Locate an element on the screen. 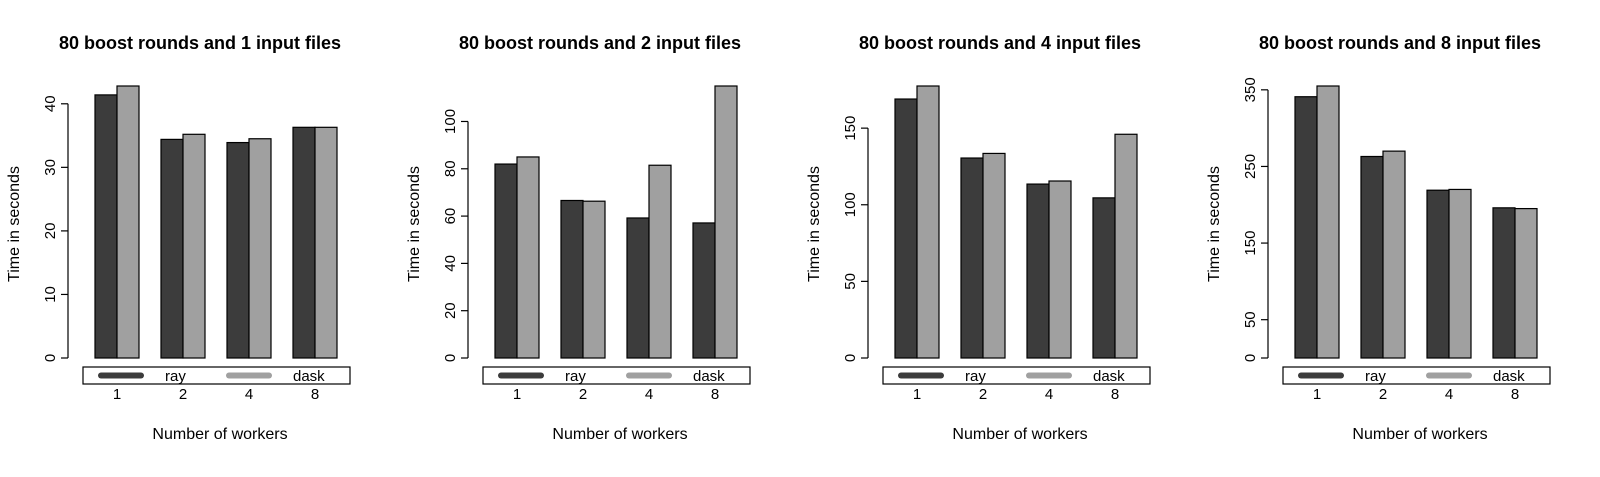 This screenshot has width=1600, height=477. y-tick-label: 60 is located at coordinates (450, 216).